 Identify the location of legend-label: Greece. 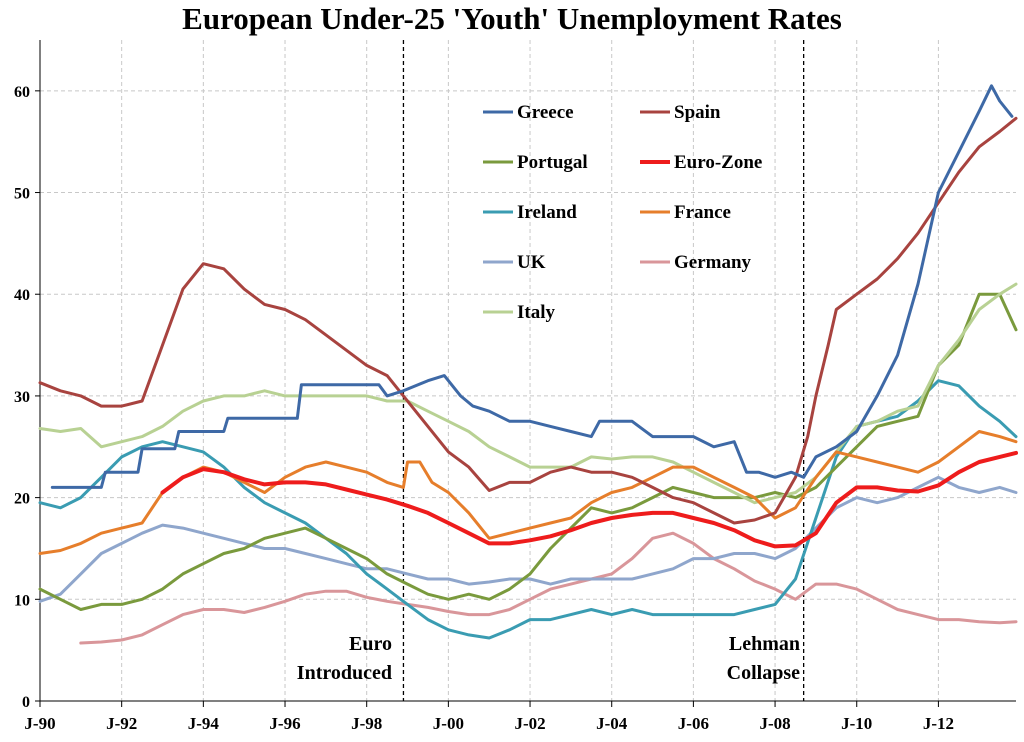
(545, 112).